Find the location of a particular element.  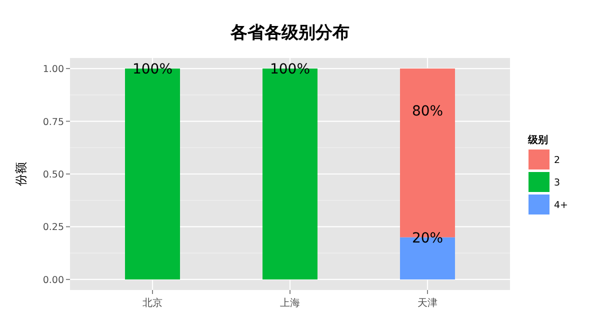

y-axis-title: 份额 is located at coordinates (21, 174).